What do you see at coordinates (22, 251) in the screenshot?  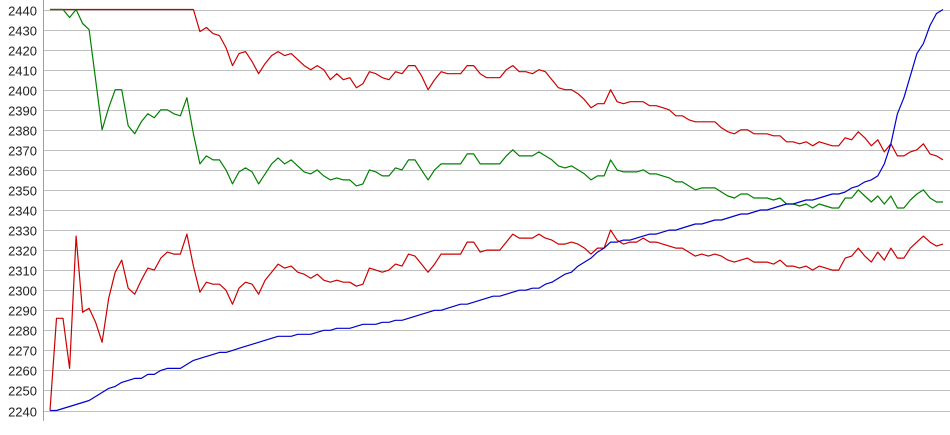 I see `y-tick-label: 2320` at bounding box center [22, 251].